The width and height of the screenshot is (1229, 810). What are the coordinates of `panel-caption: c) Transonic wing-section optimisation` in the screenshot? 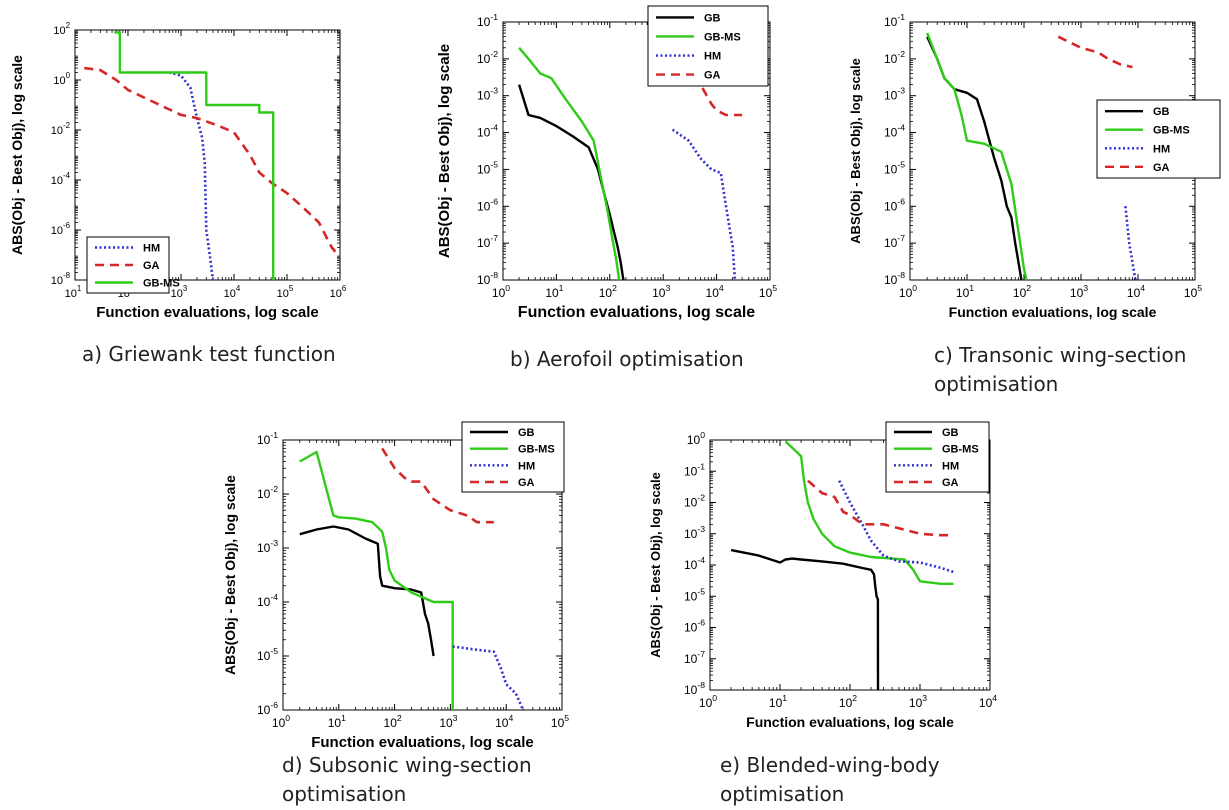 It's located at (1060, 370).